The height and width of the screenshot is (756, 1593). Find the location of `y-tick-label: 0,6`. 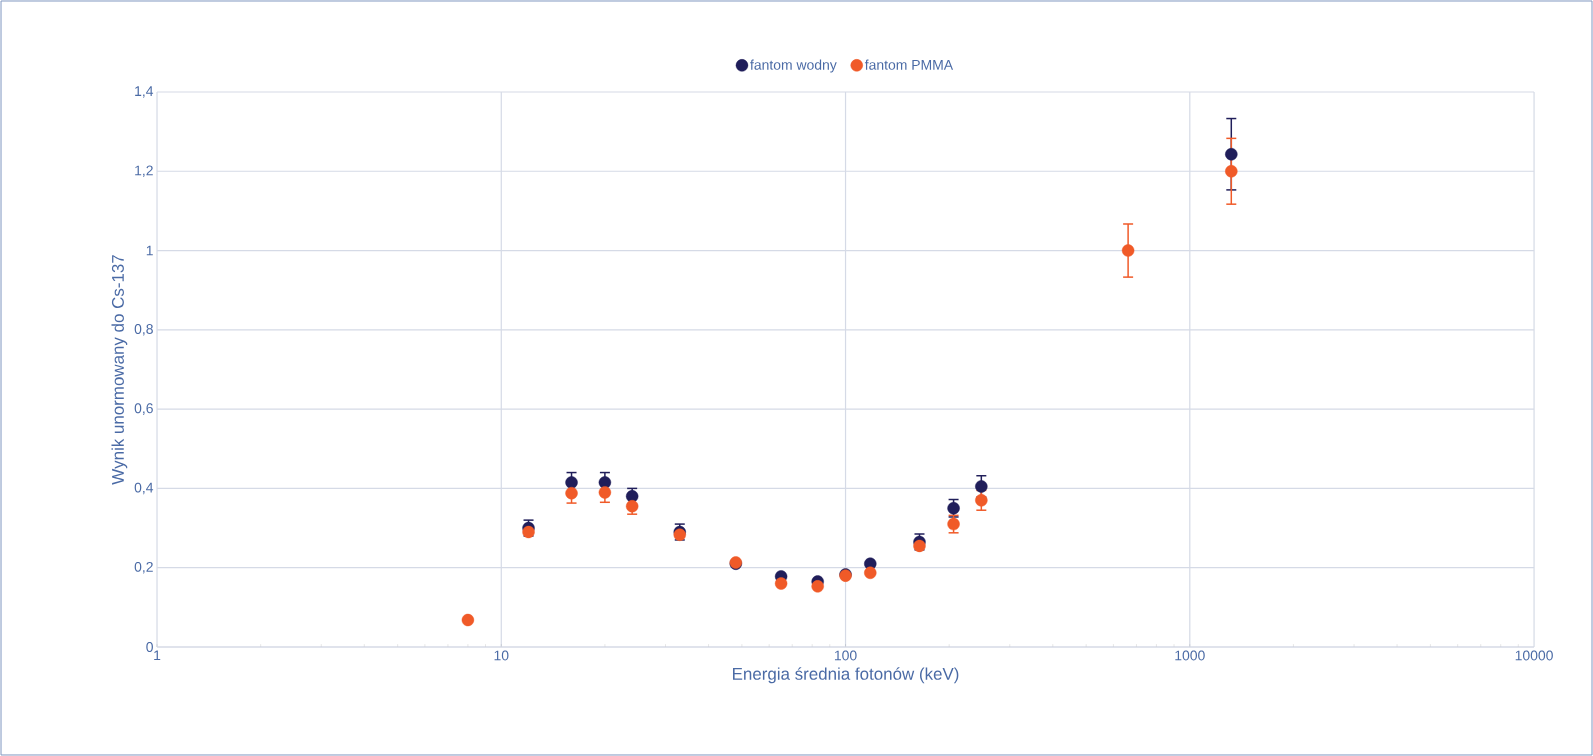

y-tick-label: 0,6 is located at coordinates (143, 409).